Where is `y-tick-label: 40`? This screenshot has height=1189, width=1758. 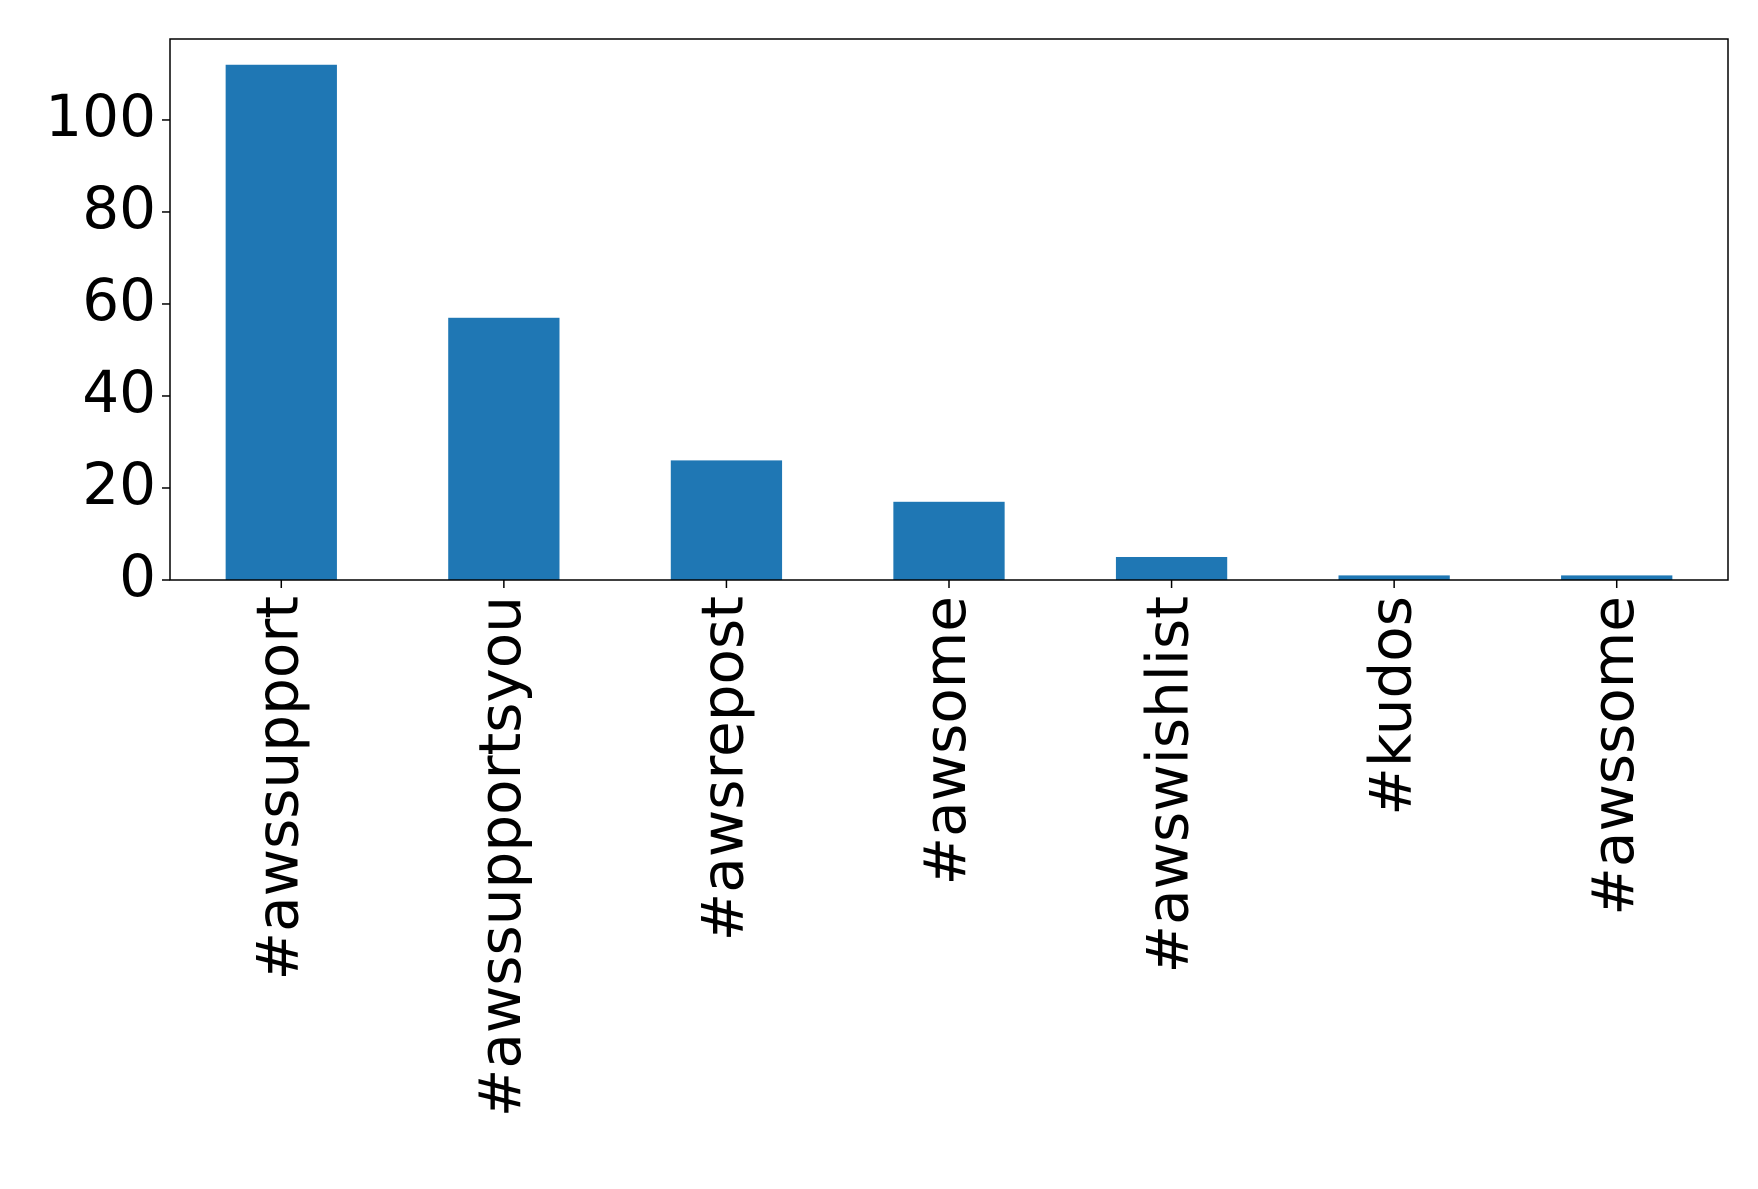 y-tick-label: 40 is located at coordinates (119, 392).